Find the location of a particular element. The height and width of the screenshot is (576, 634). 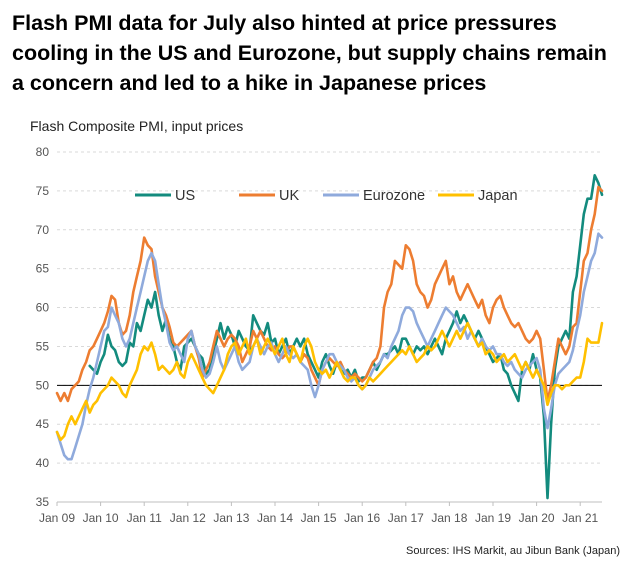

x-tick-label: Jan 17 is located at coordinates (406, 518).